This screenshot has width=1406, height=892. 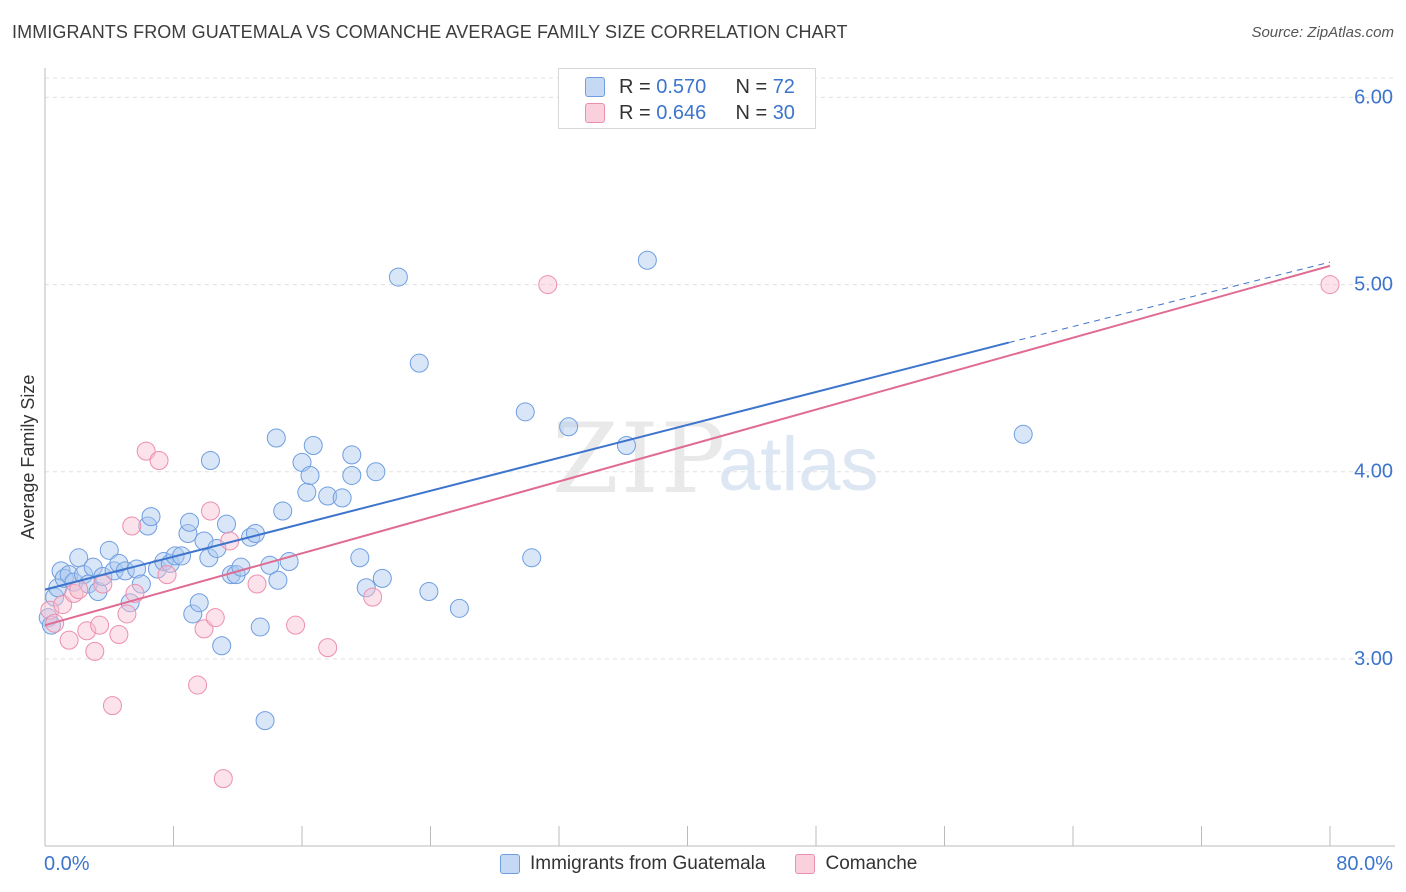 What do you see at coordinates (783, 86) in the screenshot?
I see `legend-n-value: 72` at bounding box center [783, 86].